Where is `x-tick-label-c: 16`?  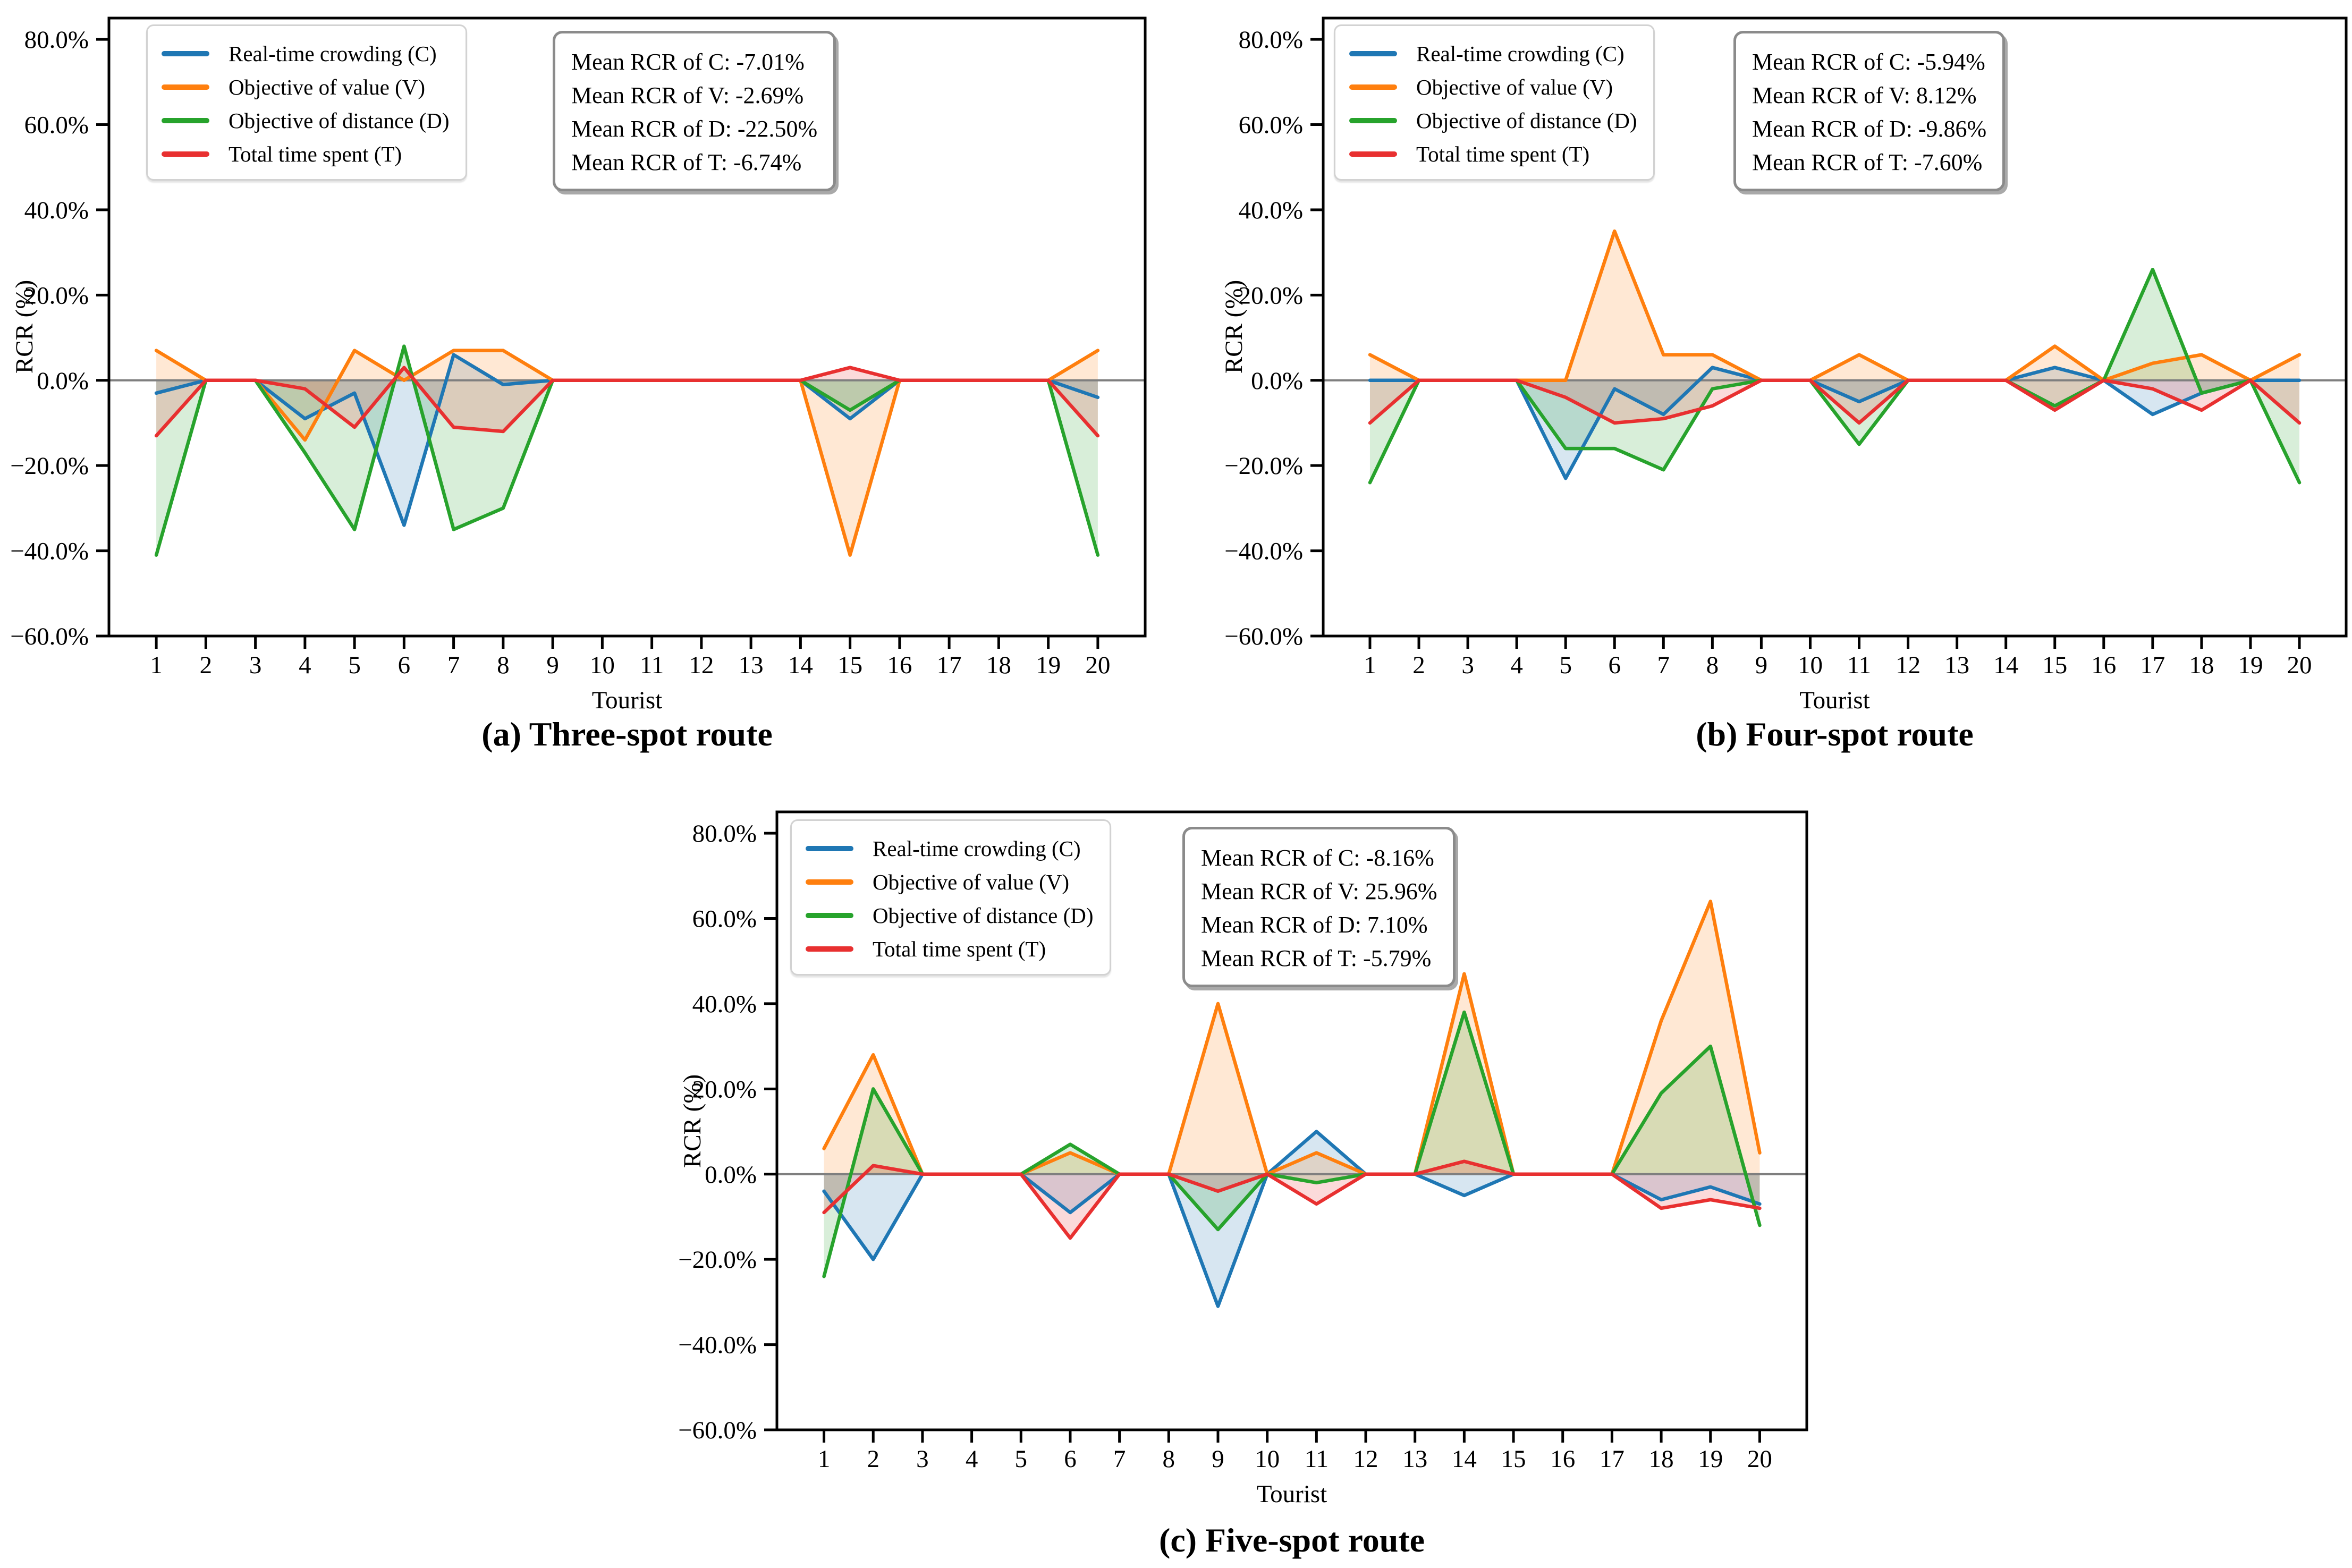
x-tick-label-c: 16 is located at coordinates (1563, 1459).